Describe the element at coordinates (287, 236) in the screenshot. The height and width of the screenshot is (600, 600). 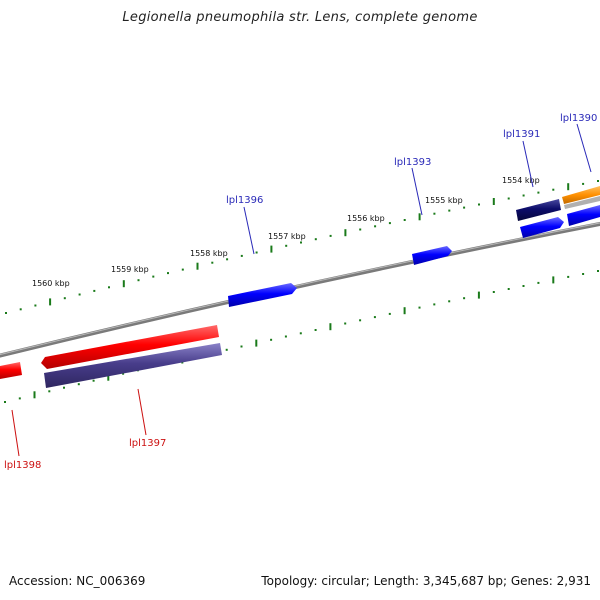
I see `scale-label-1557: 1557 kbp` at that location.